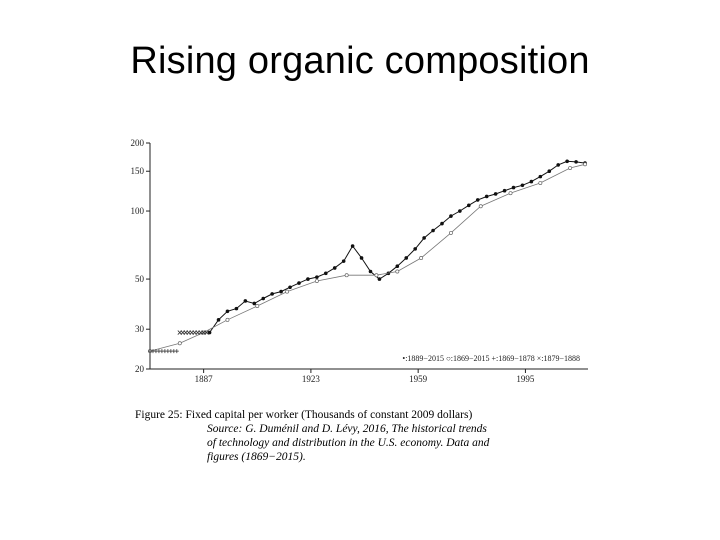  Describe the element at coordinates (140, 329) in the screenshot. I see `y-tick-label: 30` at that location.